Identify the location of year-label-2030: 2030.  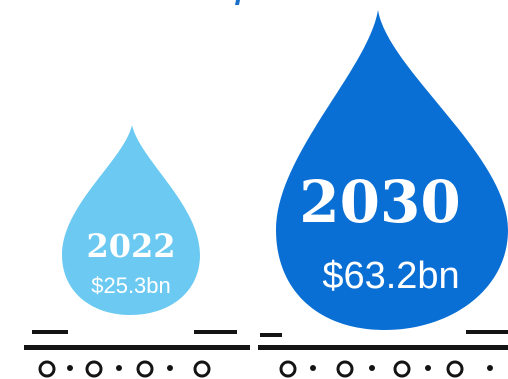
(379, 202).